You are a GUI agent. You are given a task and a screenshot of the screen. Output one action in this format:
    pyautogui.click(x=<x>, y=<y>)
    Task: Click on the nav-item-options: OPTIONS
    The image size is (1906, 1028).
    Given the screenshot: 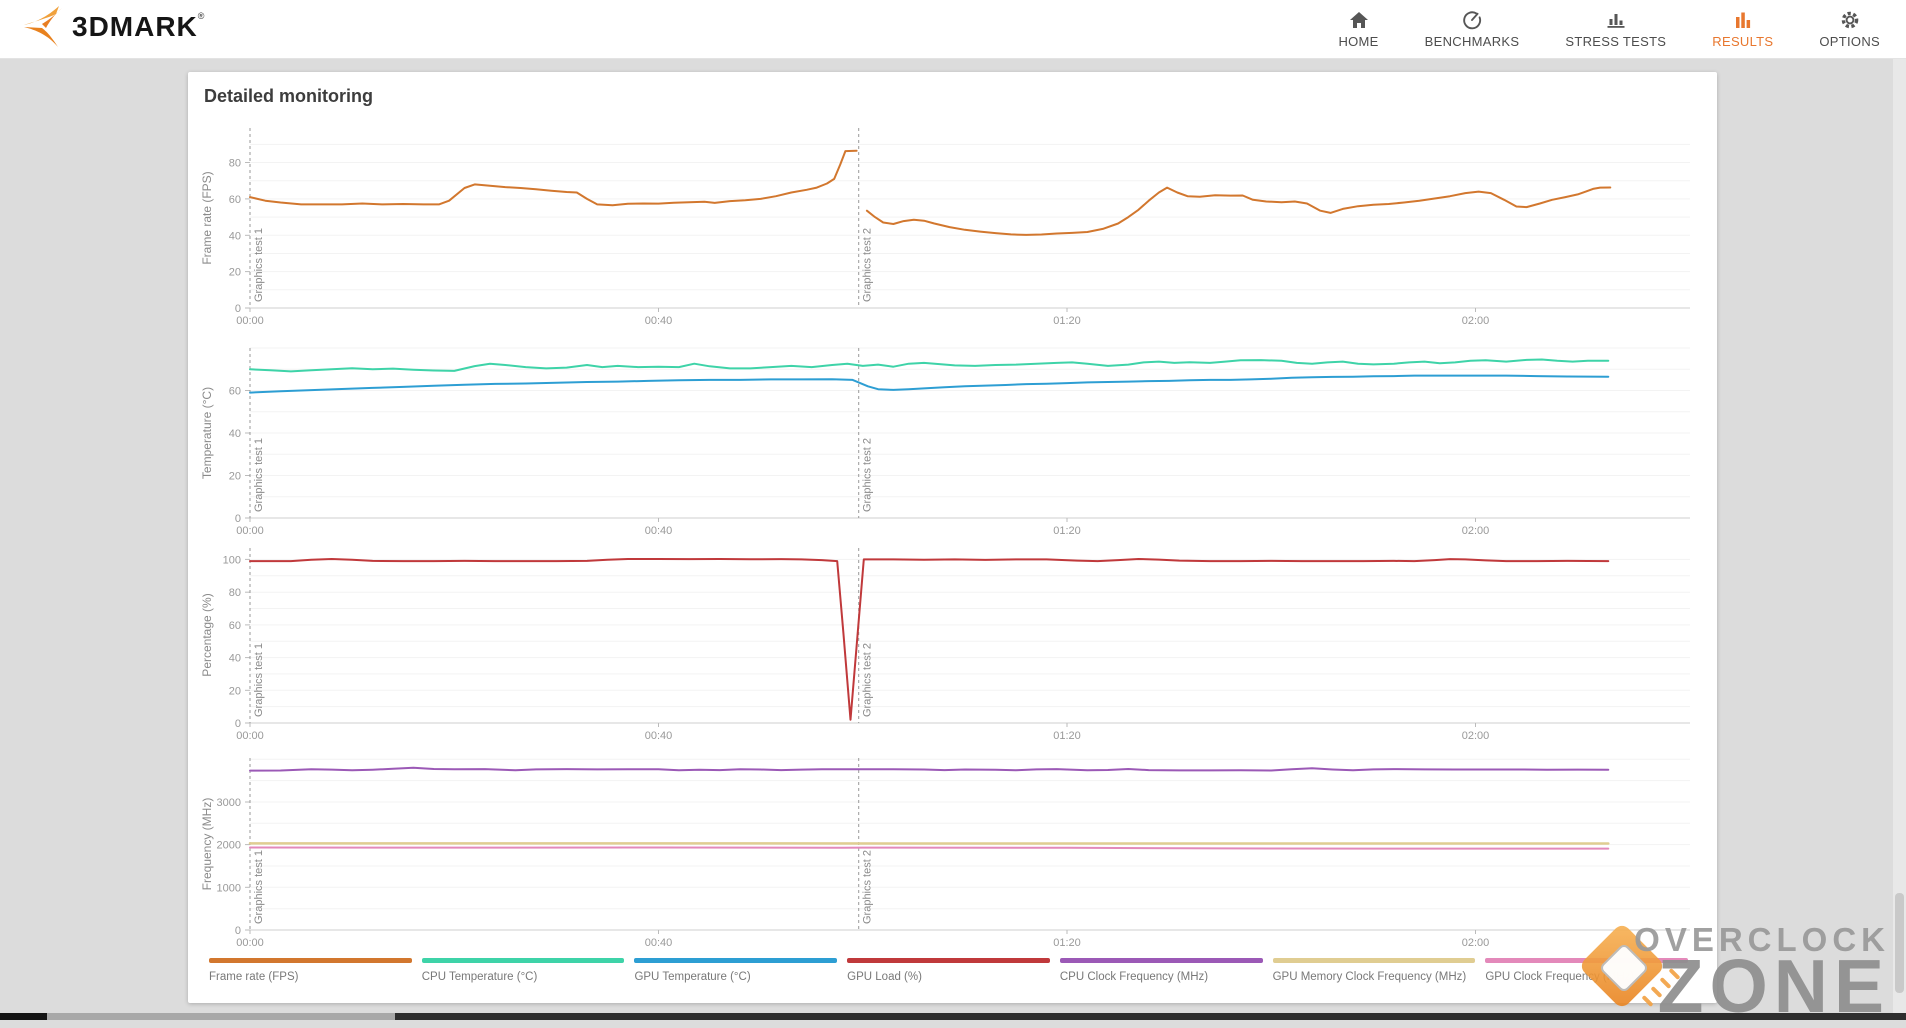 What is the action you would take?
    pyautogui.click(x=1849, y=29)
    